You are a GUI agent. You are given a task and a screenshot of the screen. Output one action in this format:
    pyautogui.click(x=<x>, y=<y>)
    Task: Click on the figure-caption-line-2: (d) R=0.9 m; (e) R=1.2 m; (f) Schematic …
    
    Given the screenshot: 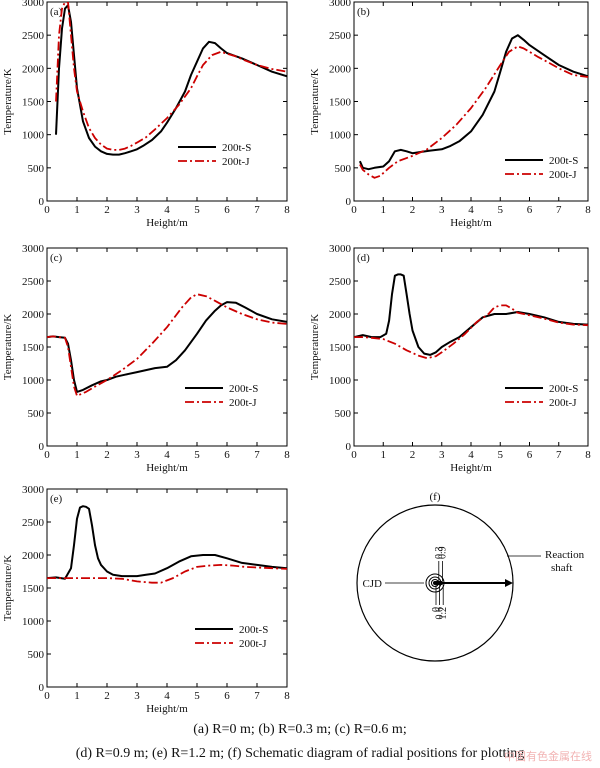 What is the action you would take?
    pyautogui.click(x=300, y=753)
    